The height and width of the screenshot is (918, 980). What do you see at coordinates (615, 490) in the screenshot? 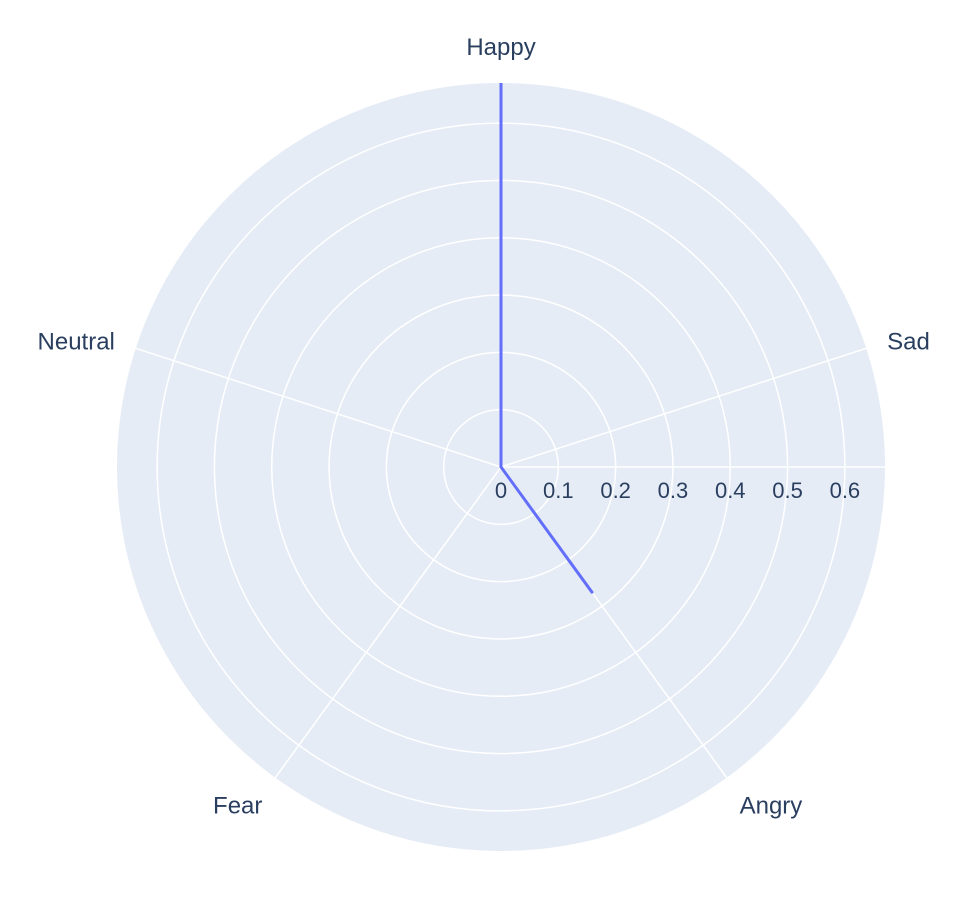
I see `radial-tick-label: 0.2` at bounding box center [615, 490].